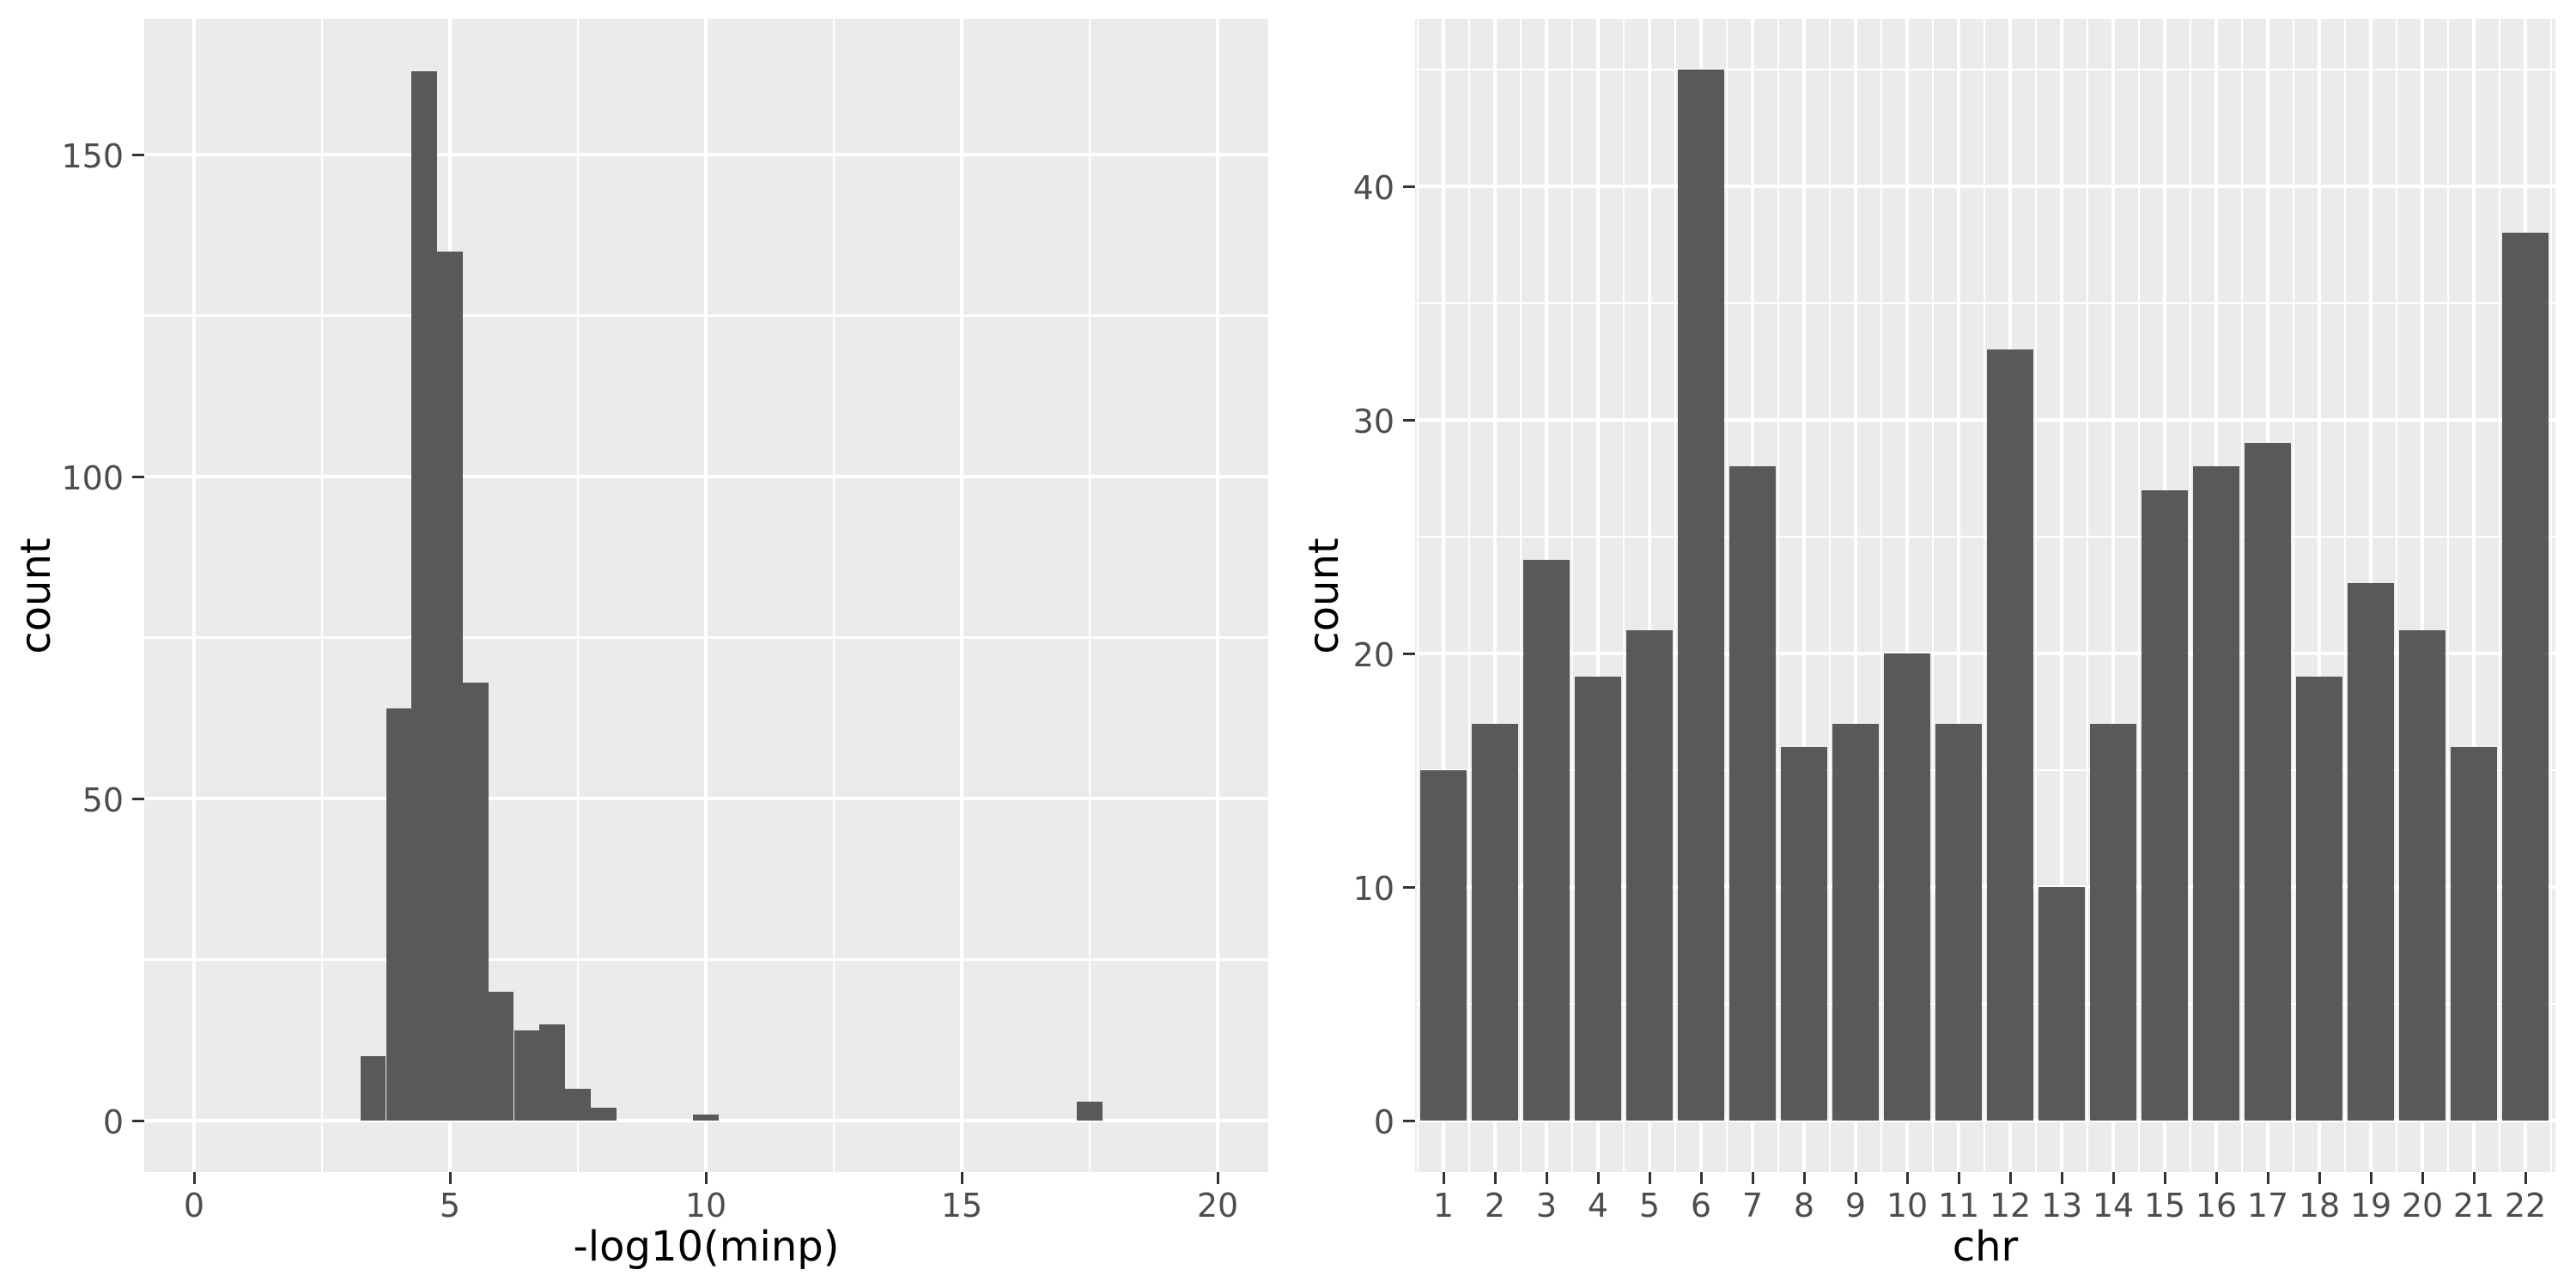 The height and width of the screenshot is (1288, 2576). What do you see at coordinates (1495, 1206) in the screenshot?
I see `x-tick-label: 2` at bounding box center [1495, 1206].